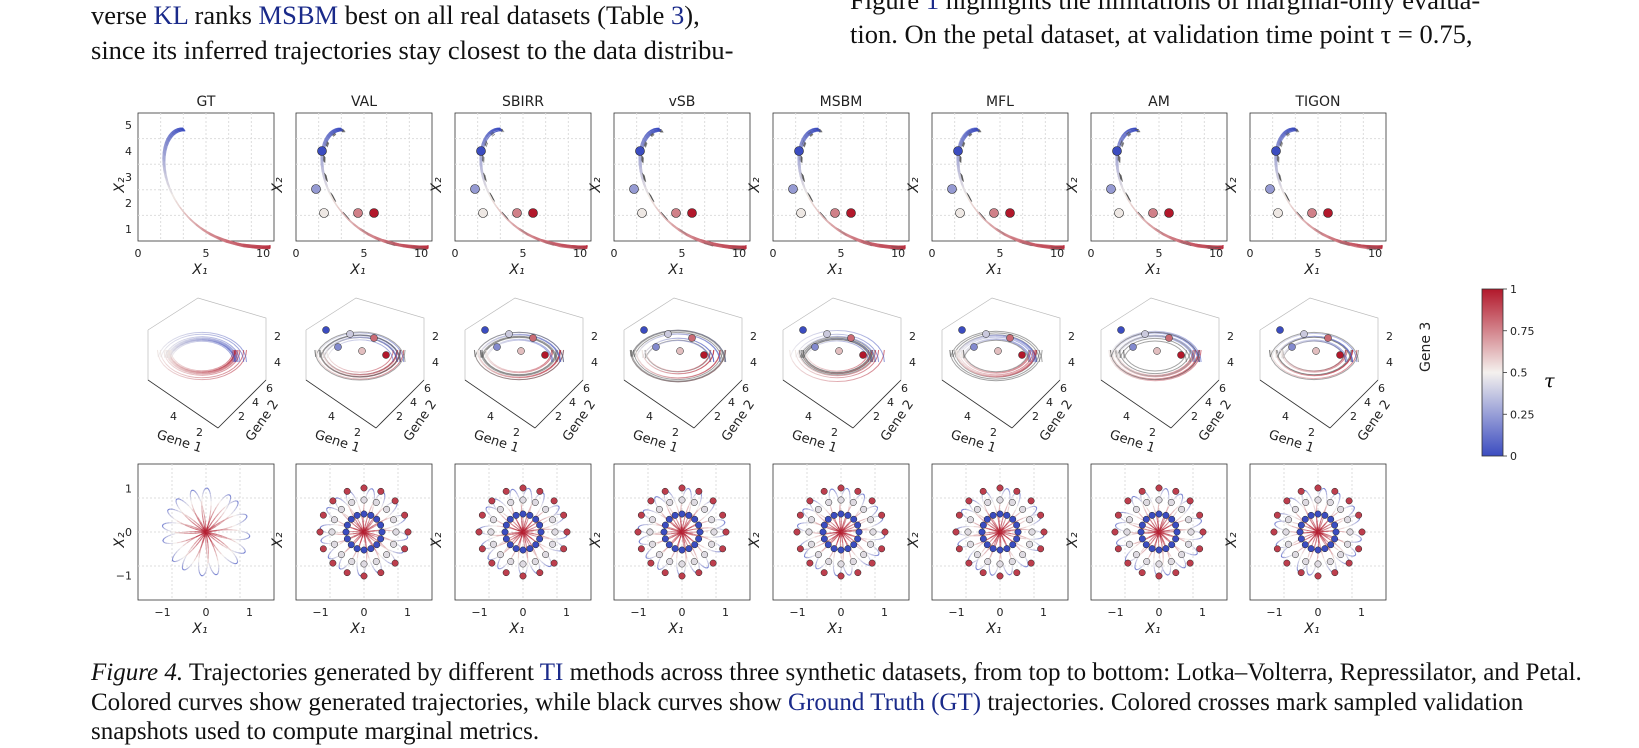 The height and width of the screenshot is (748, 1639). What do you see at coordinates (128, 532) in the screenshot?
I see `y-tick-label: 0` at bounding box center [128, 532].